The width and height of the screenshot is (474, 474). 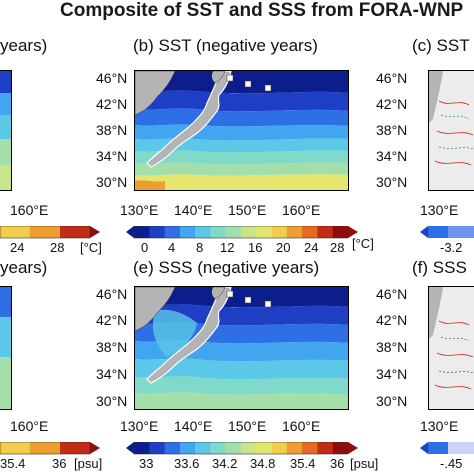 What do you see at coordinates (59, 463) in the screenshot?
I see `colorbar-d-tick-36: 36` at bounding box center [59, 463].